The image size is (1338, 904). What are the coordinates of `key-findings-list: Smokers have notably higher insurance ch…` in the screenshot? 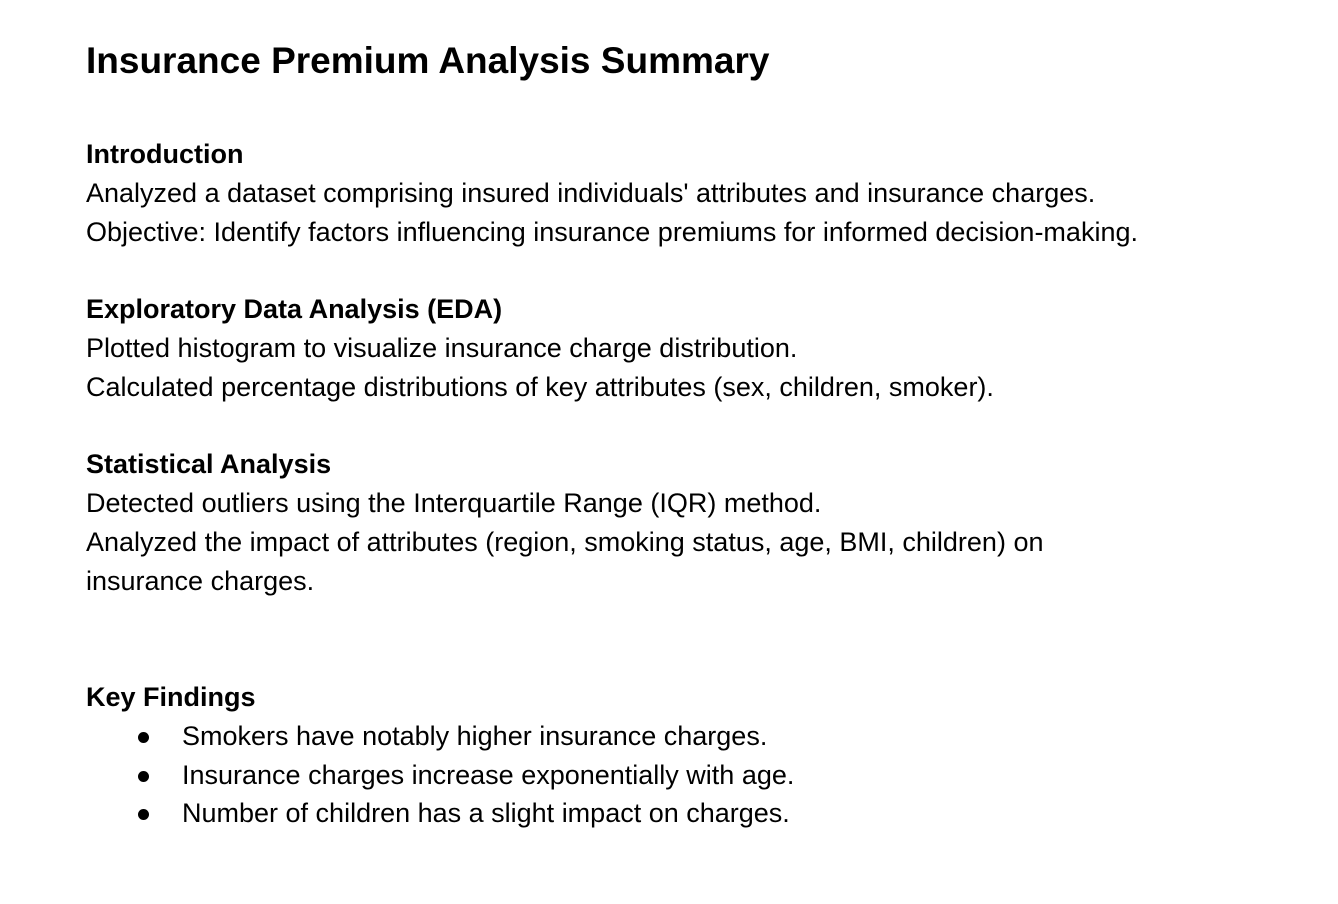 It's located at (686, 775).